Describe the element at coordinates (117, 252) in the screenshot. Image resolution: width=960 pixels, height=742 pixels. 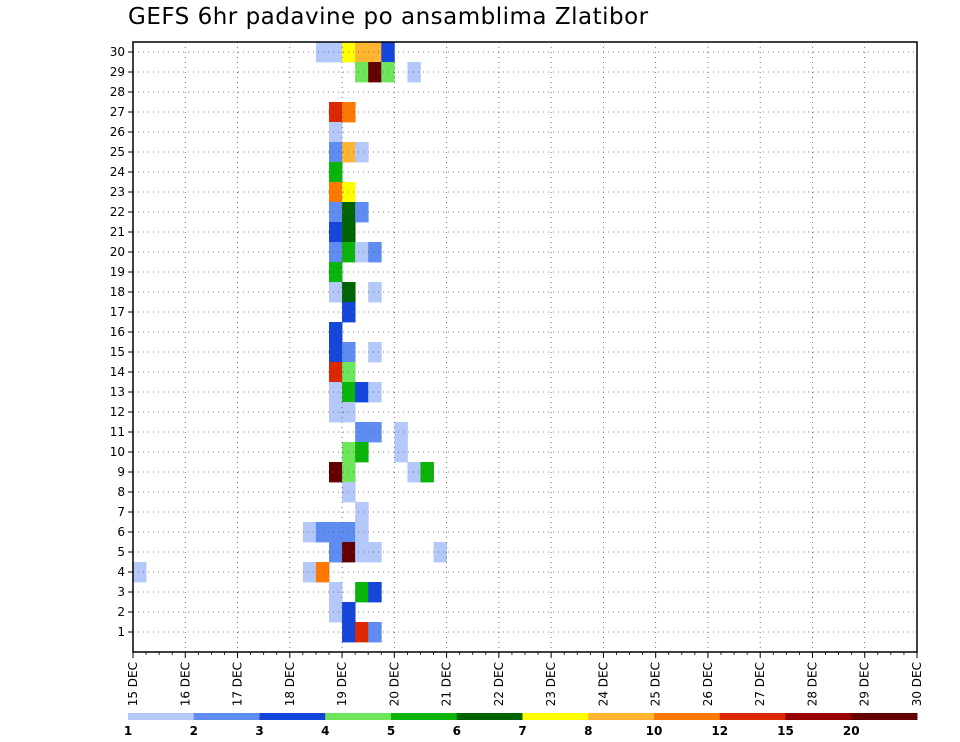
I see `y-tick-label: 20` at that location.